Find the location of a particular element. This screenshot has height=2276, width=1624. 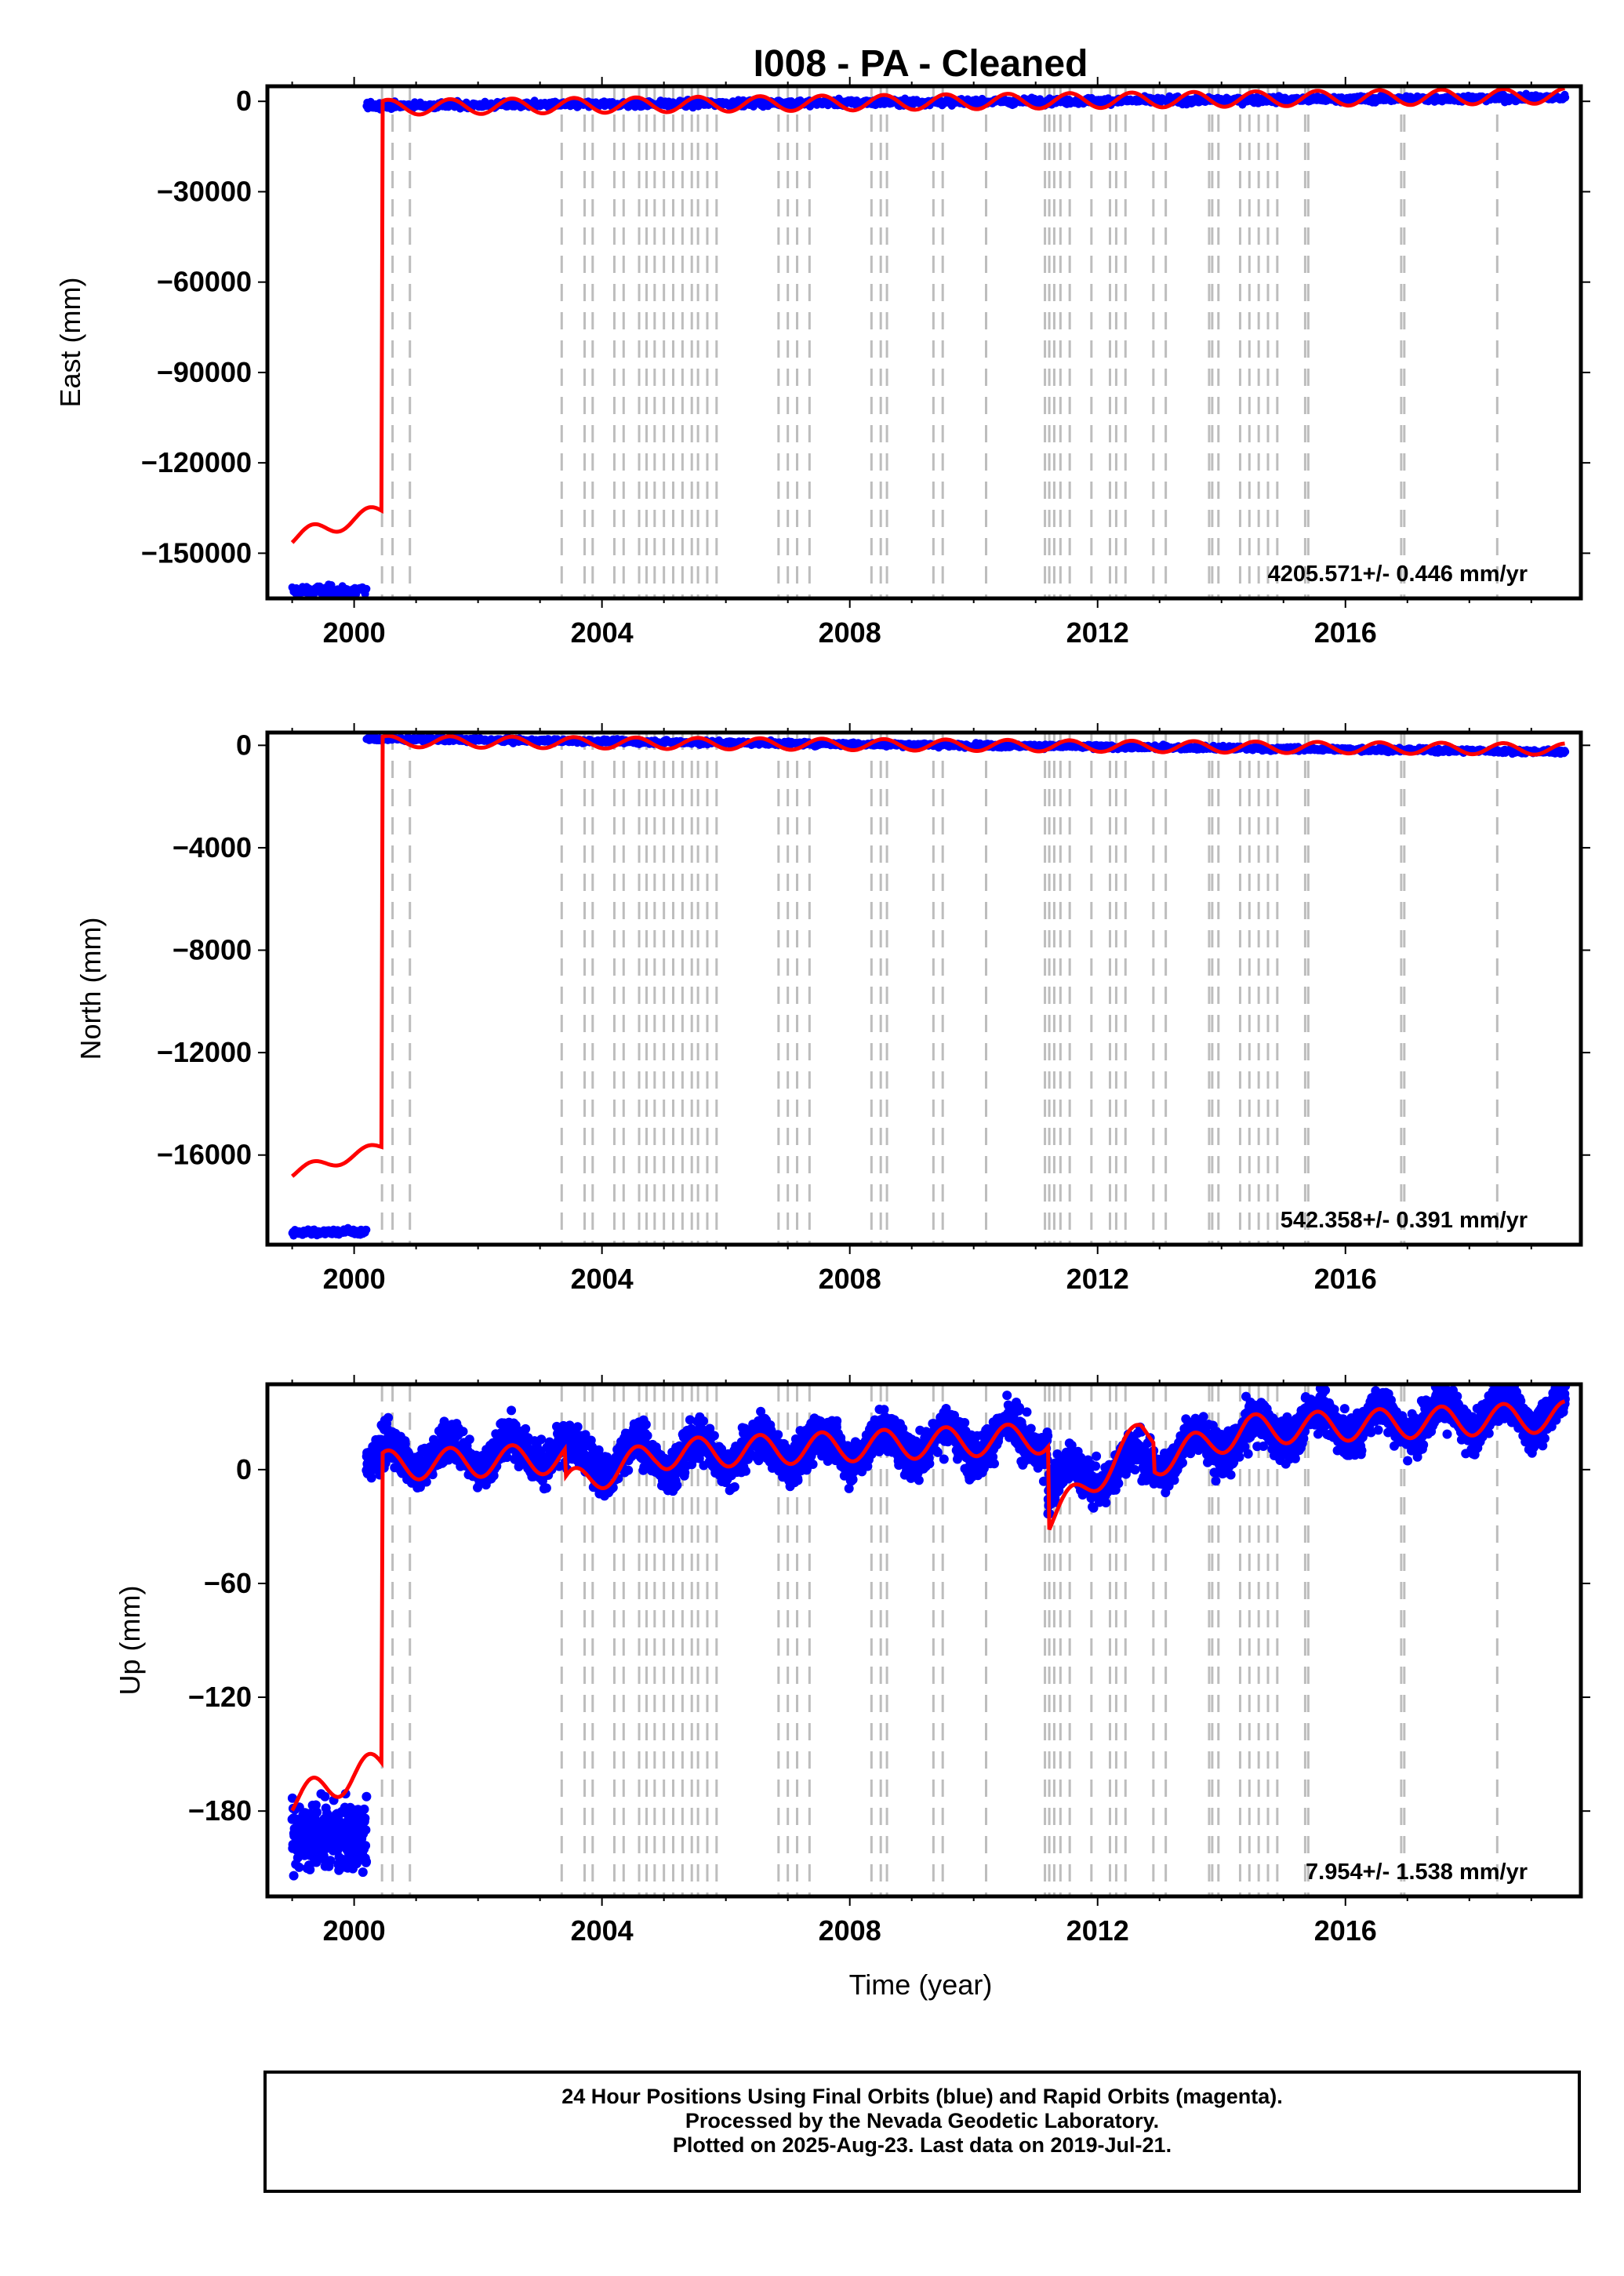

y-axis-title: North (mm) is located at coordinates (90, 989).